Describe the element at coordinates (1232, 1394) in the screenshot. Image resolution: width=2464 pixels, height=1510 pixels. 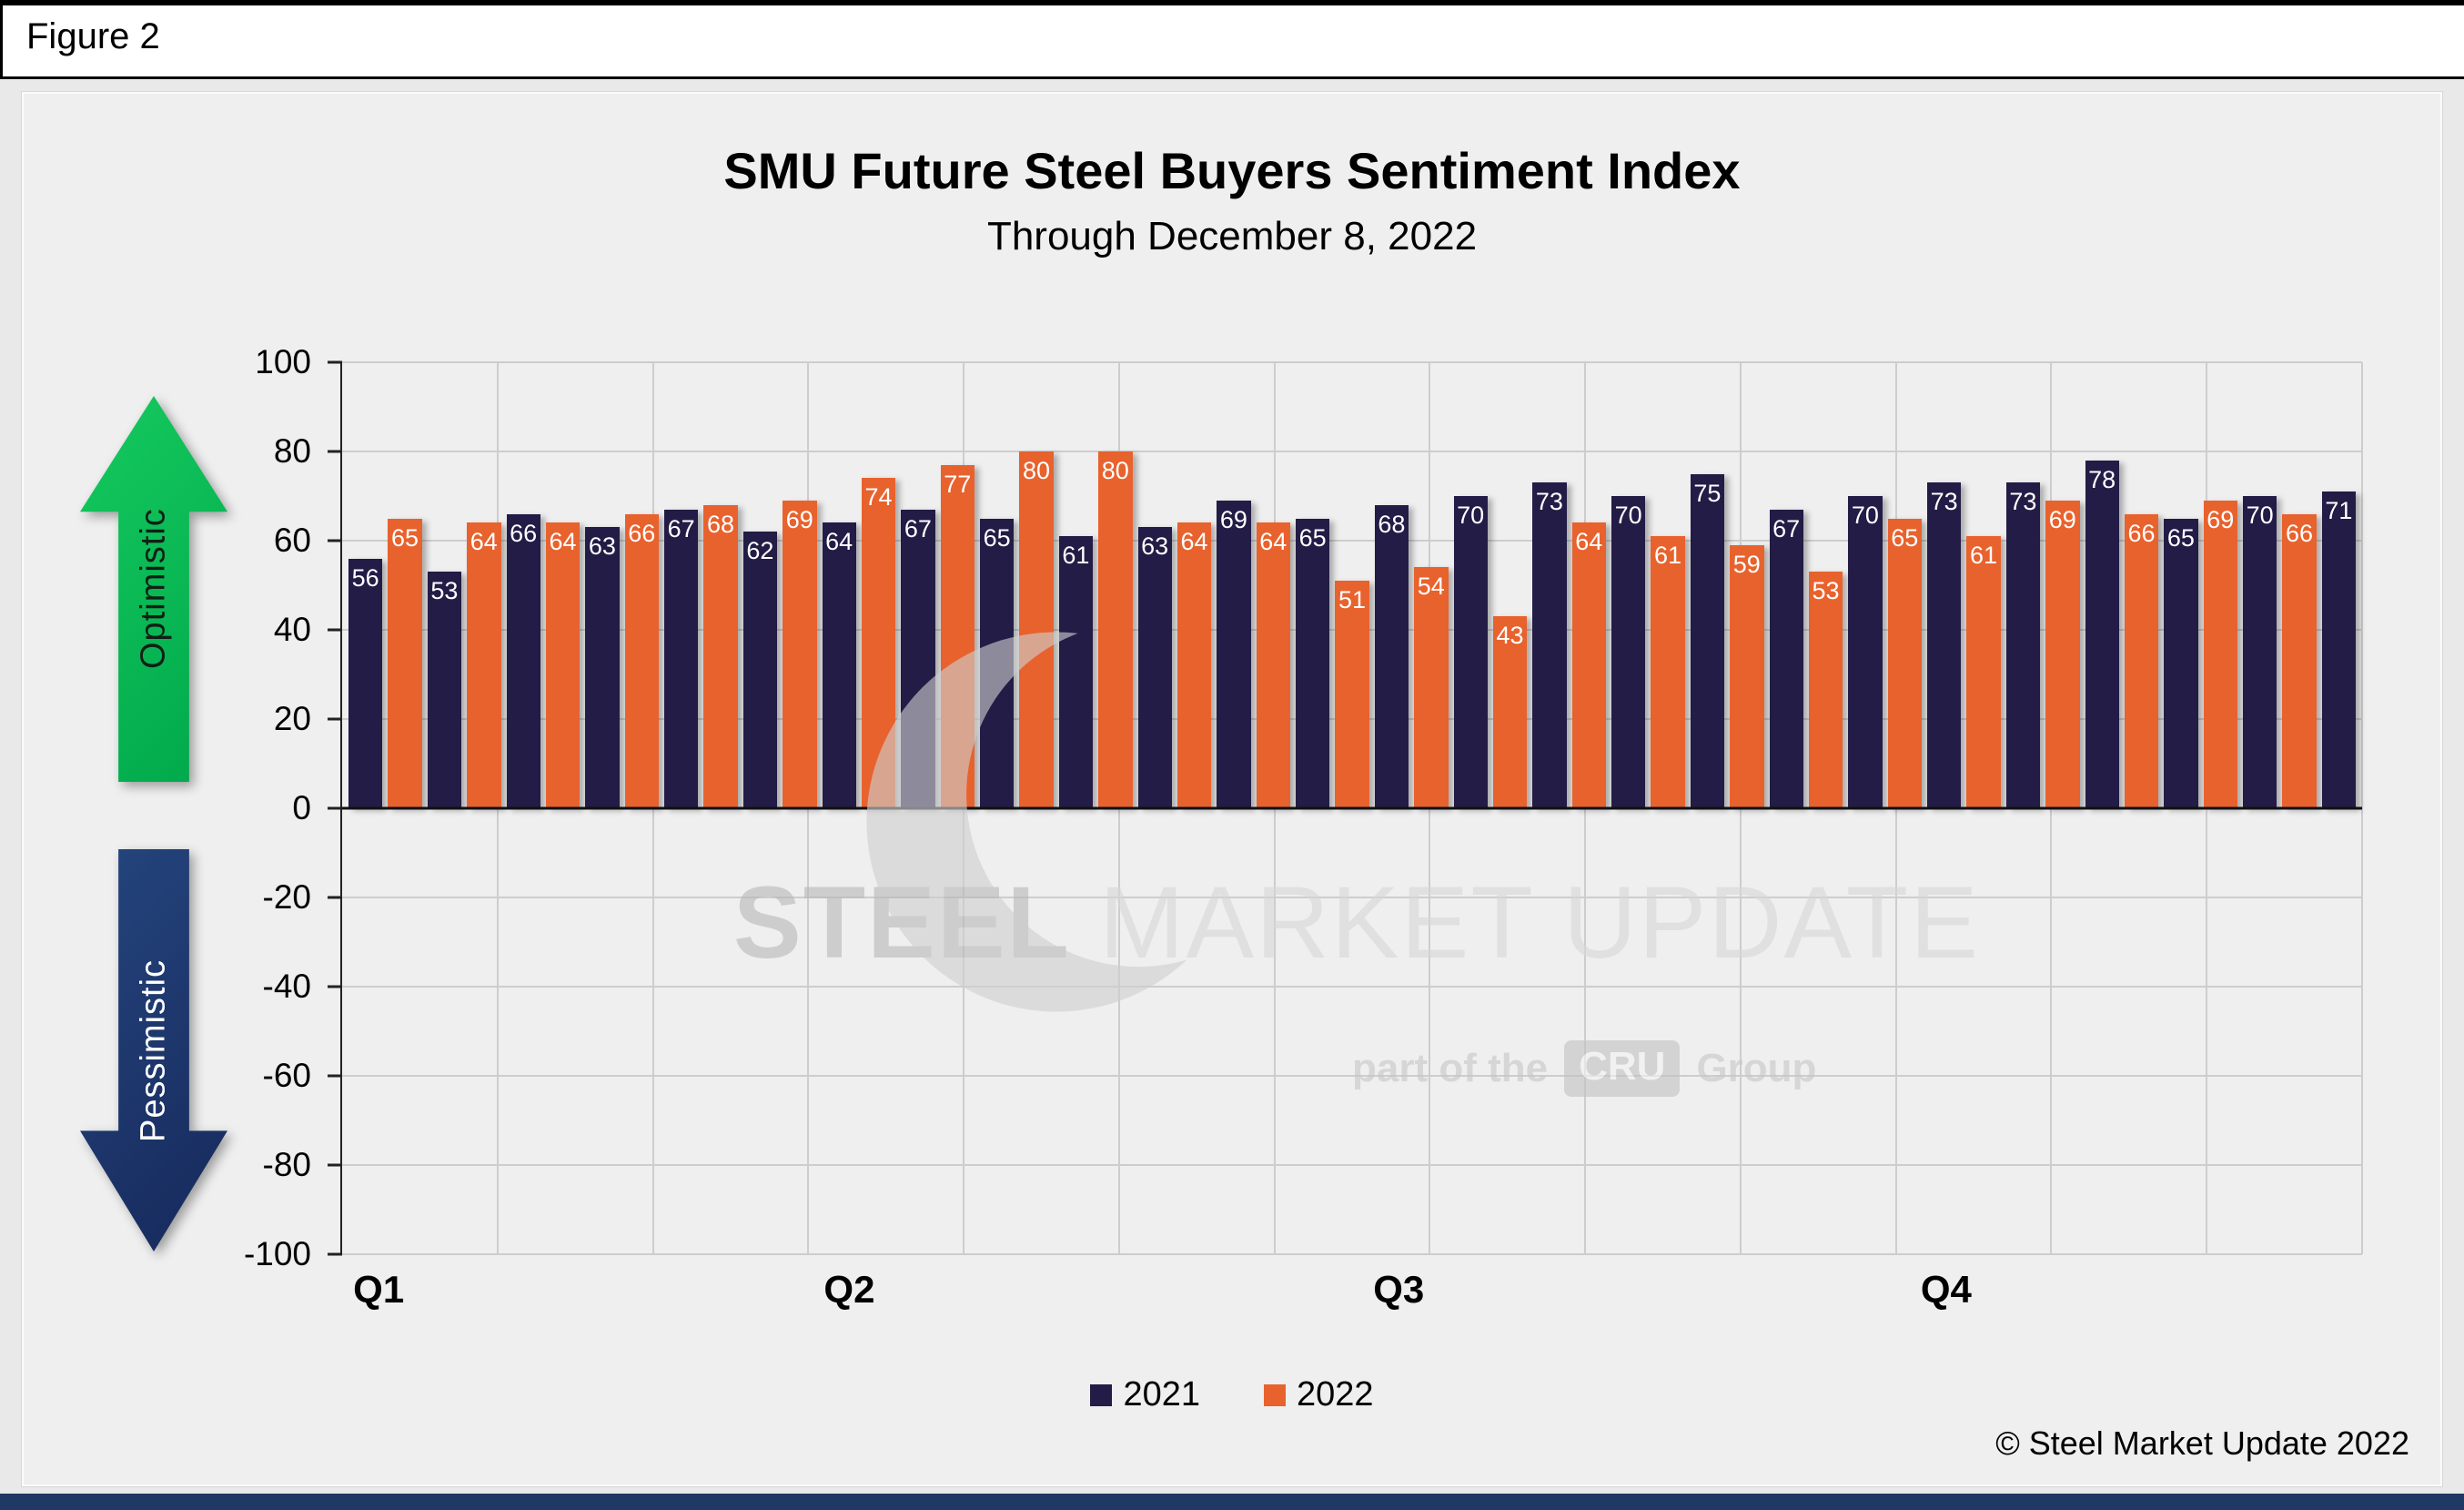
I see `legend: 2021 2022` at that location.